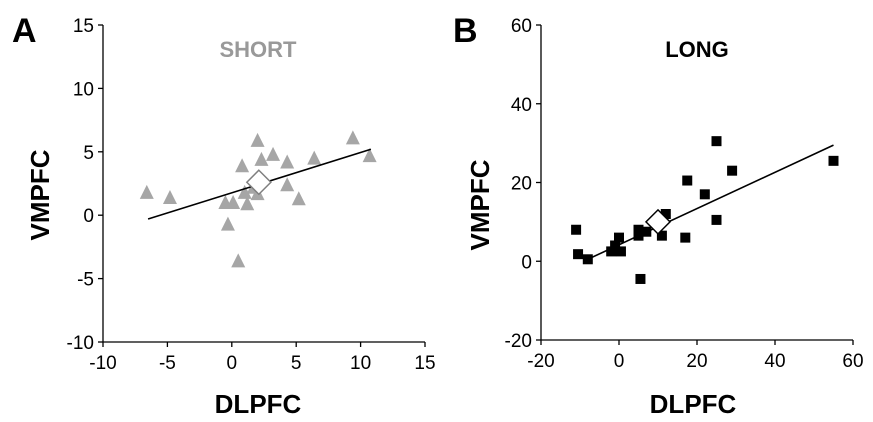 The image size is (873, 422). Describe the element at coordinates (658, 221) in the screenshot. I see `panel-b-mean-diamond` at that location.